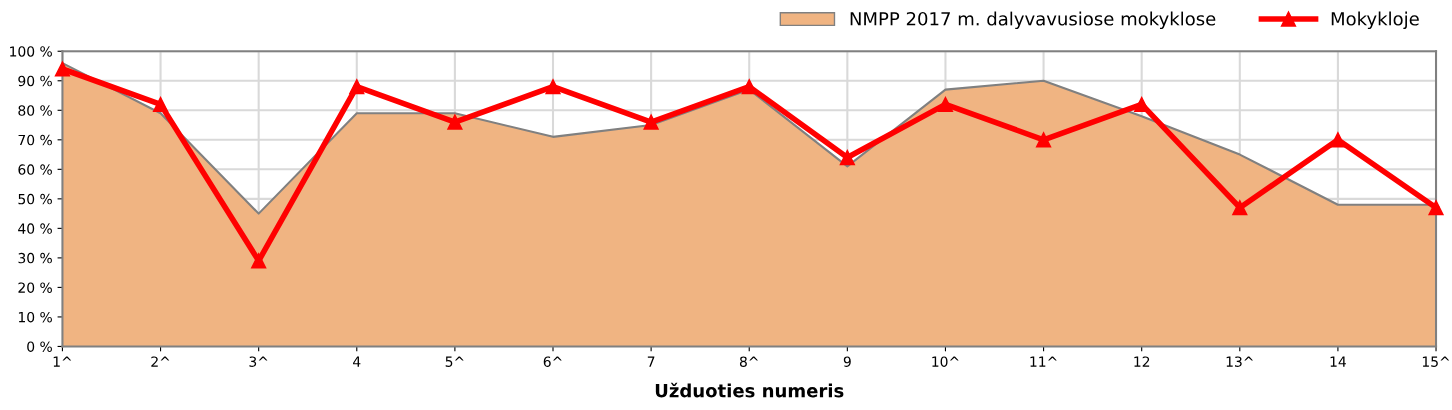 The image size is (1452, 410). Describe the element at coordinates (1142, 361) in the screenshot. I see `x-tick-label: 12` at that location.